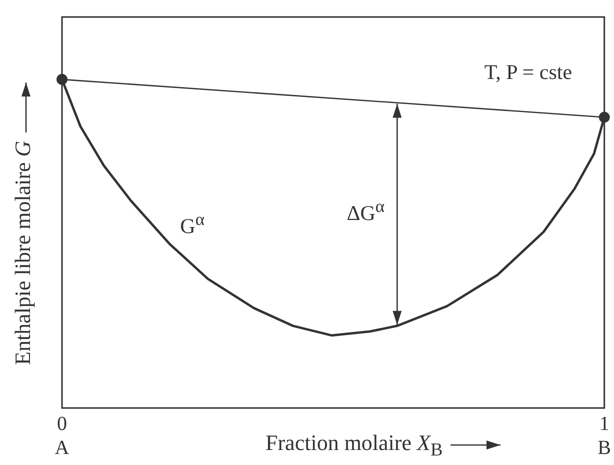 The height and width of the screenshot is (465, 614). I want to click on annotation: G$^{α}$, so click(192, 224).